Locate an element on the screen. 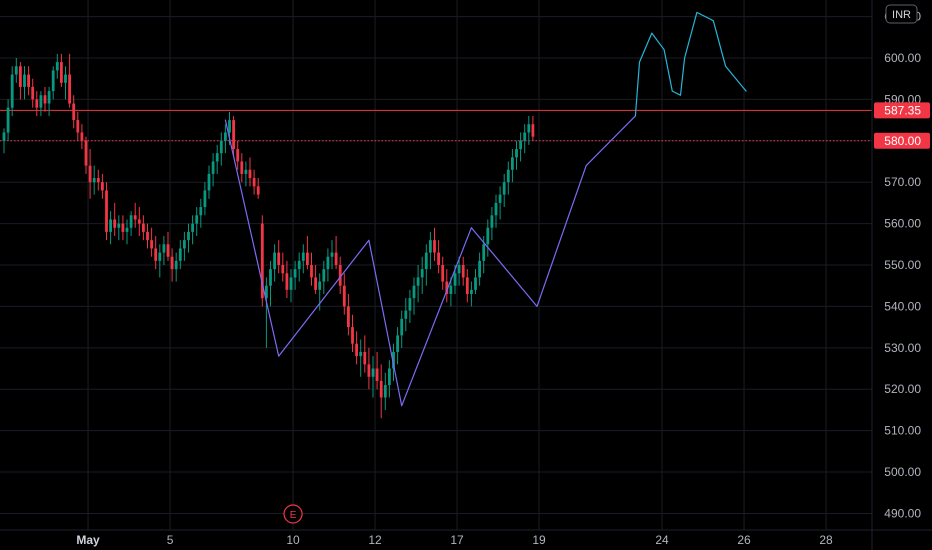  x-tick-label: 26 is located at coordinates (744, 540).